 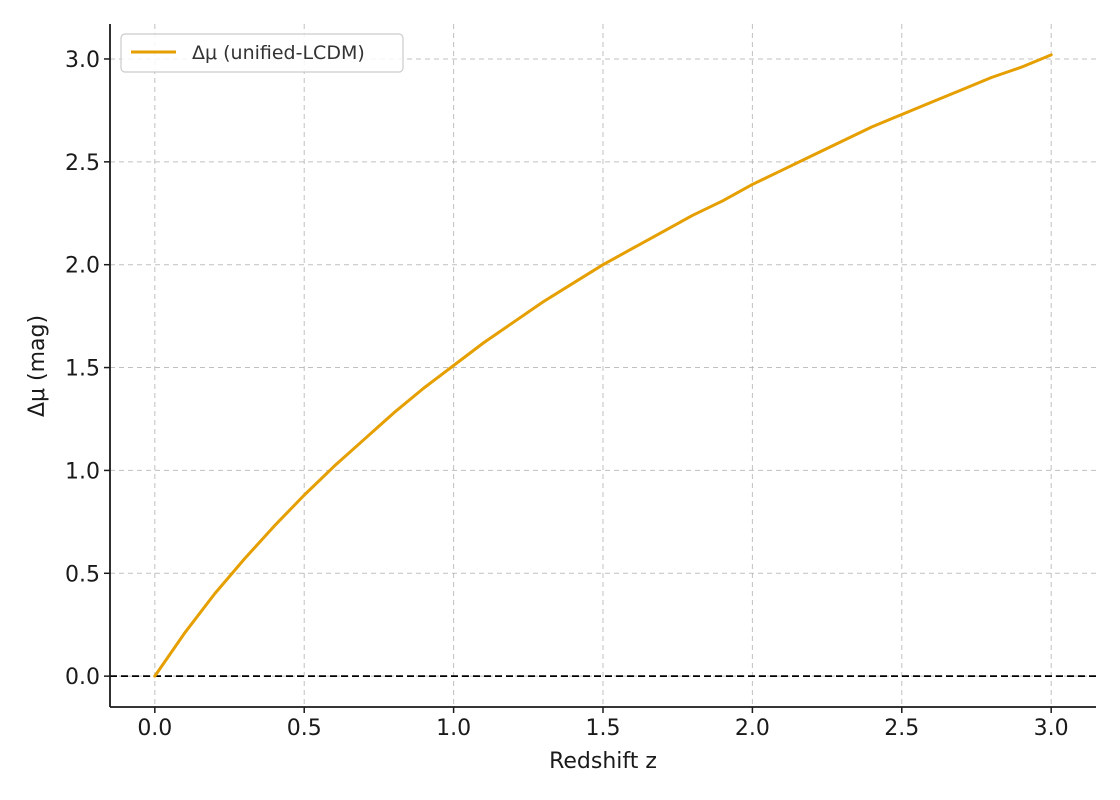 I want to click on y-tick-label: 0.5, so click(x=82, y=574).